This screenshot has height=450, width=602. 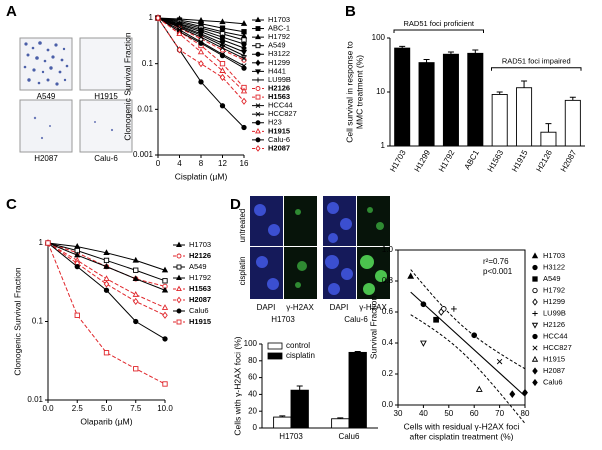 I want to click on x-tick-label: 4, so click(x=179, y=163).